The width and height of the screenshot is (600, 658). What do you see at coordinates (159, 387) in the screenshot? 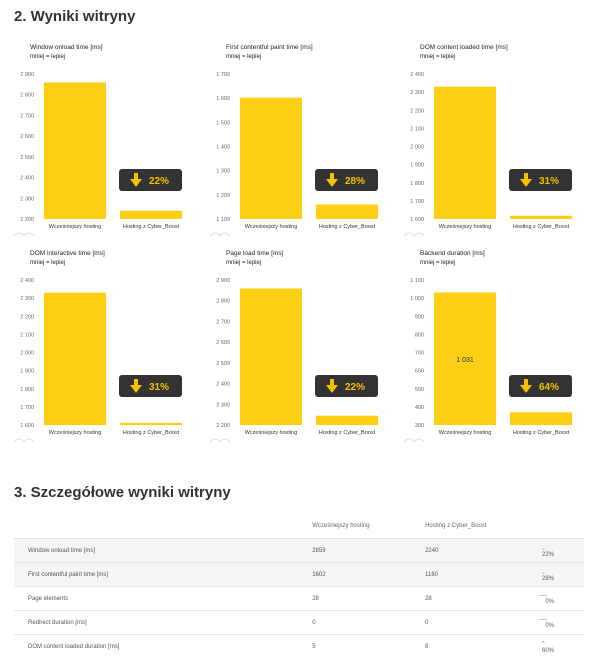
I see `reduction-percent: 31%` at bounding box center [159, 387].